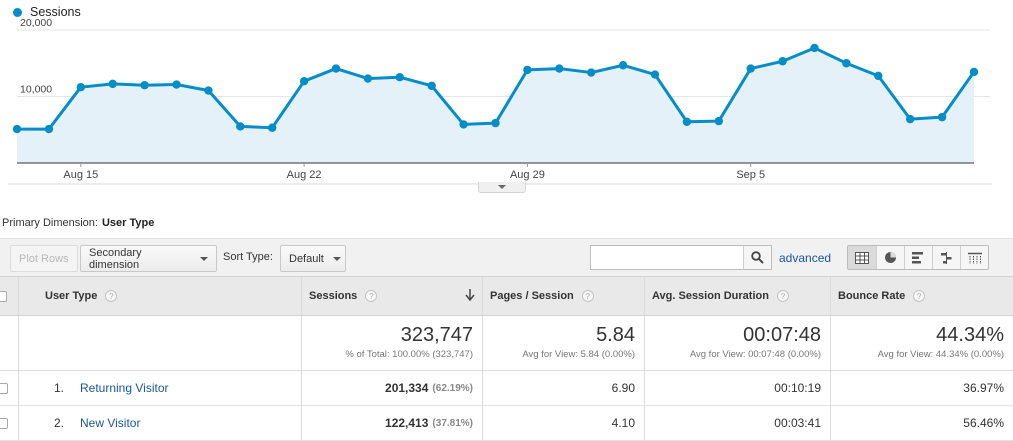  What do you see at coordinates (115, 258) in the screenshot?
I see `secondary-dimension-label: Secondary dimension` at bounding box center [115, 258].